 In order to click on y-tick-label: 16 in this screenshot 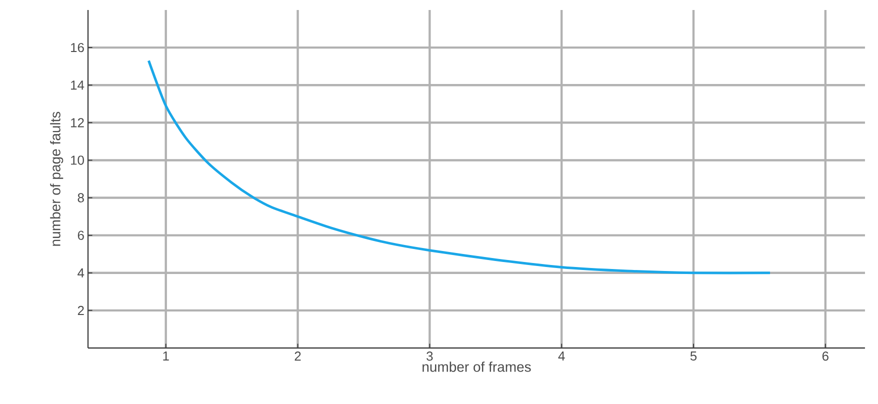, I will do `click(77, 47)`.